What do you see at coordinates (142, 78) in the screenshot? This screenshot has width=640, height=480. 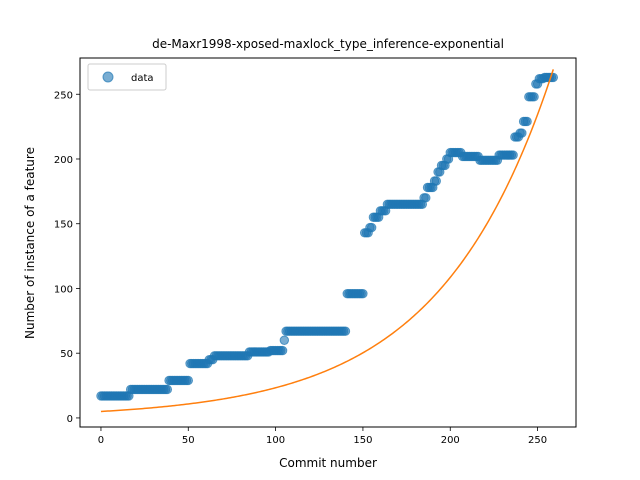 I see `legend-entry-data: data` at bounding box center [142, 78].